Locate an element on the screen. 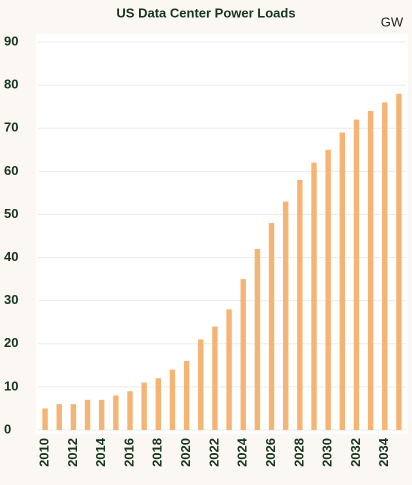  y-tick-label: 60 is located at coordinates (11, 170).